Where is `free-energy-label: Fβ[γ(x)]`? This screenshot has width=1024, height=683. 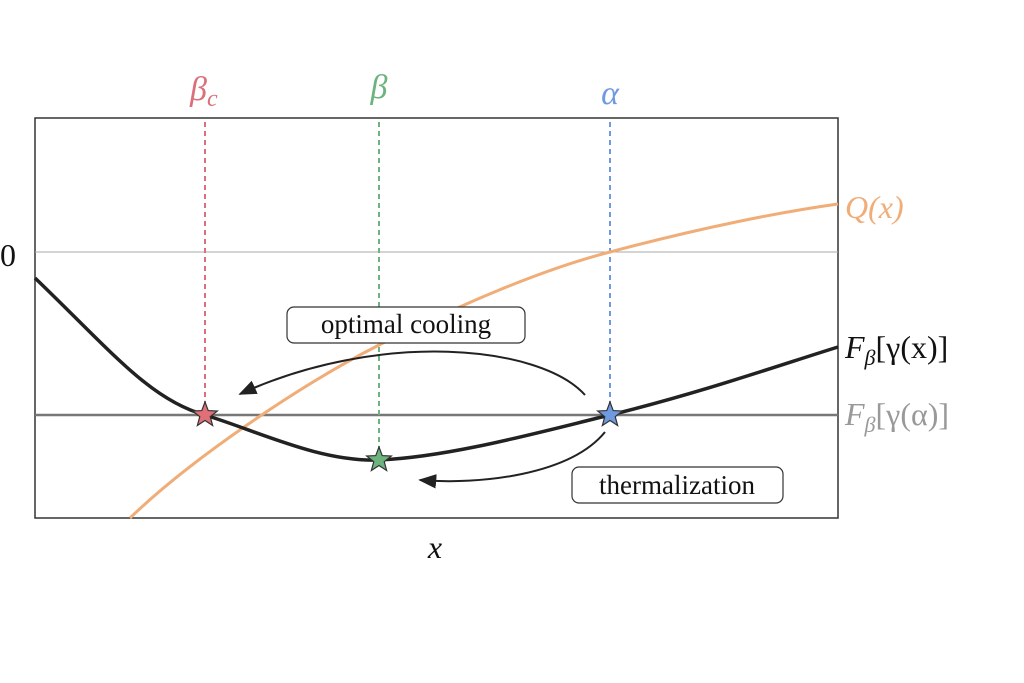 free-energy-label: Fβ[γ(x)] is located at coordinates (896, 349).